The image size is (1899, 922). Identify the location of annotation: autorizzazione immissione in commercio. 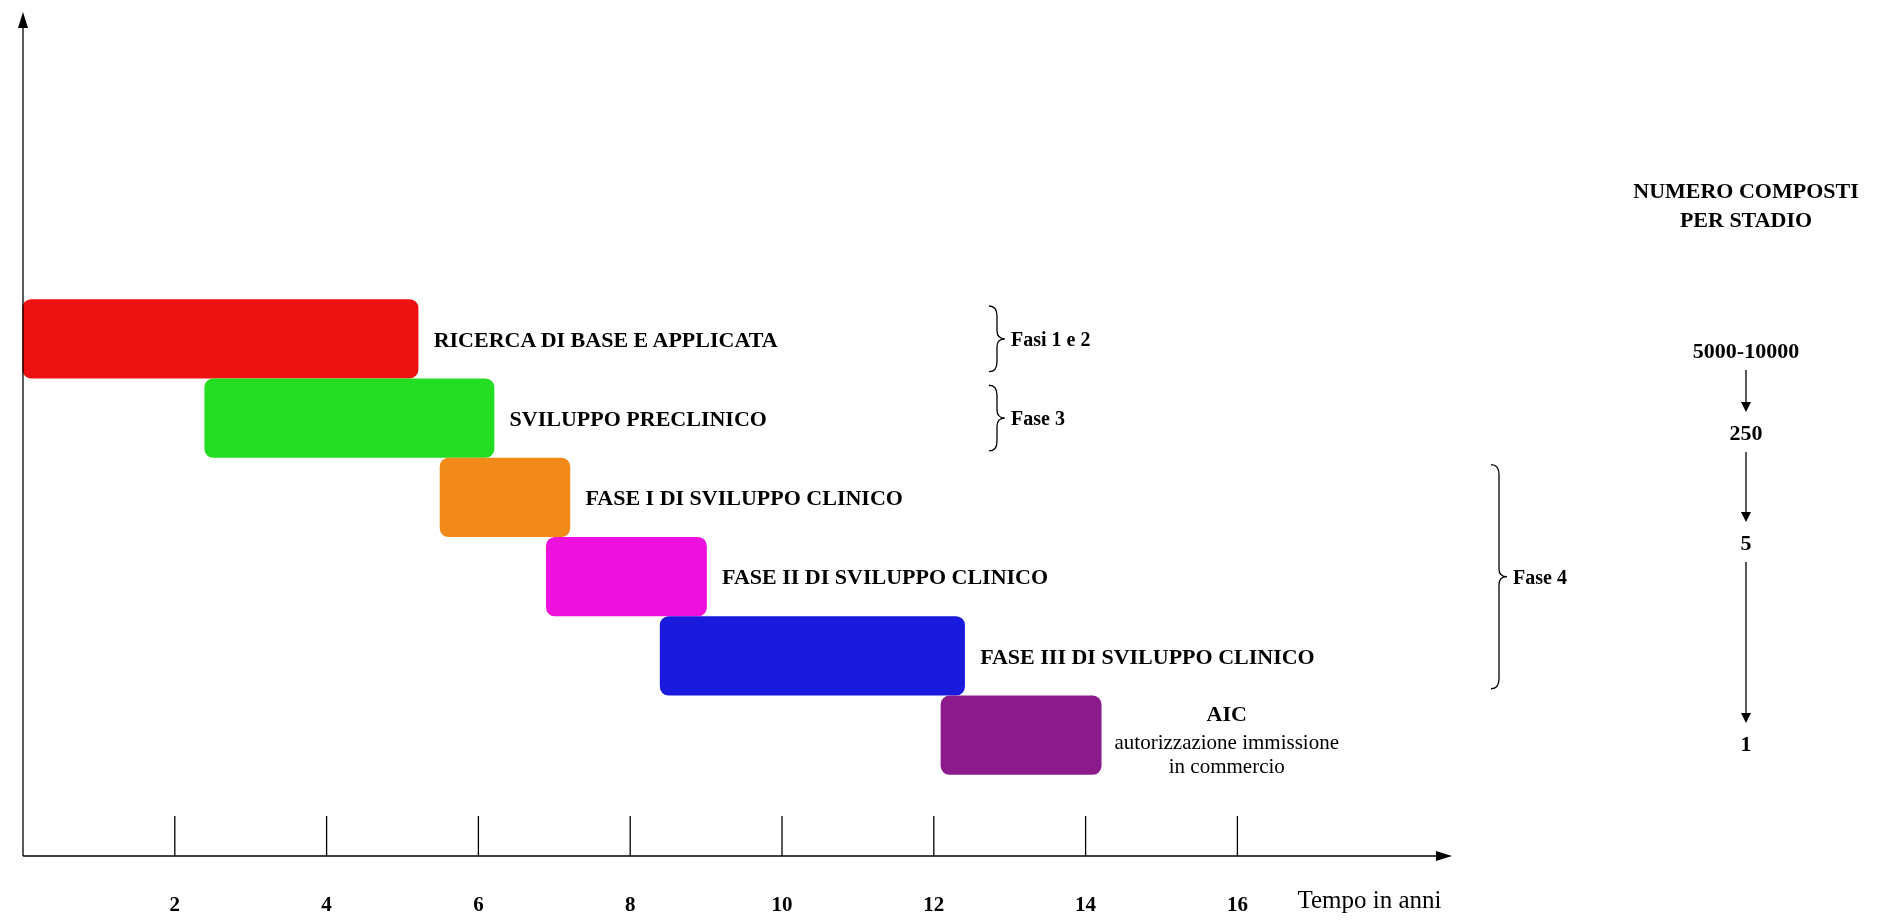
(1227, 753).